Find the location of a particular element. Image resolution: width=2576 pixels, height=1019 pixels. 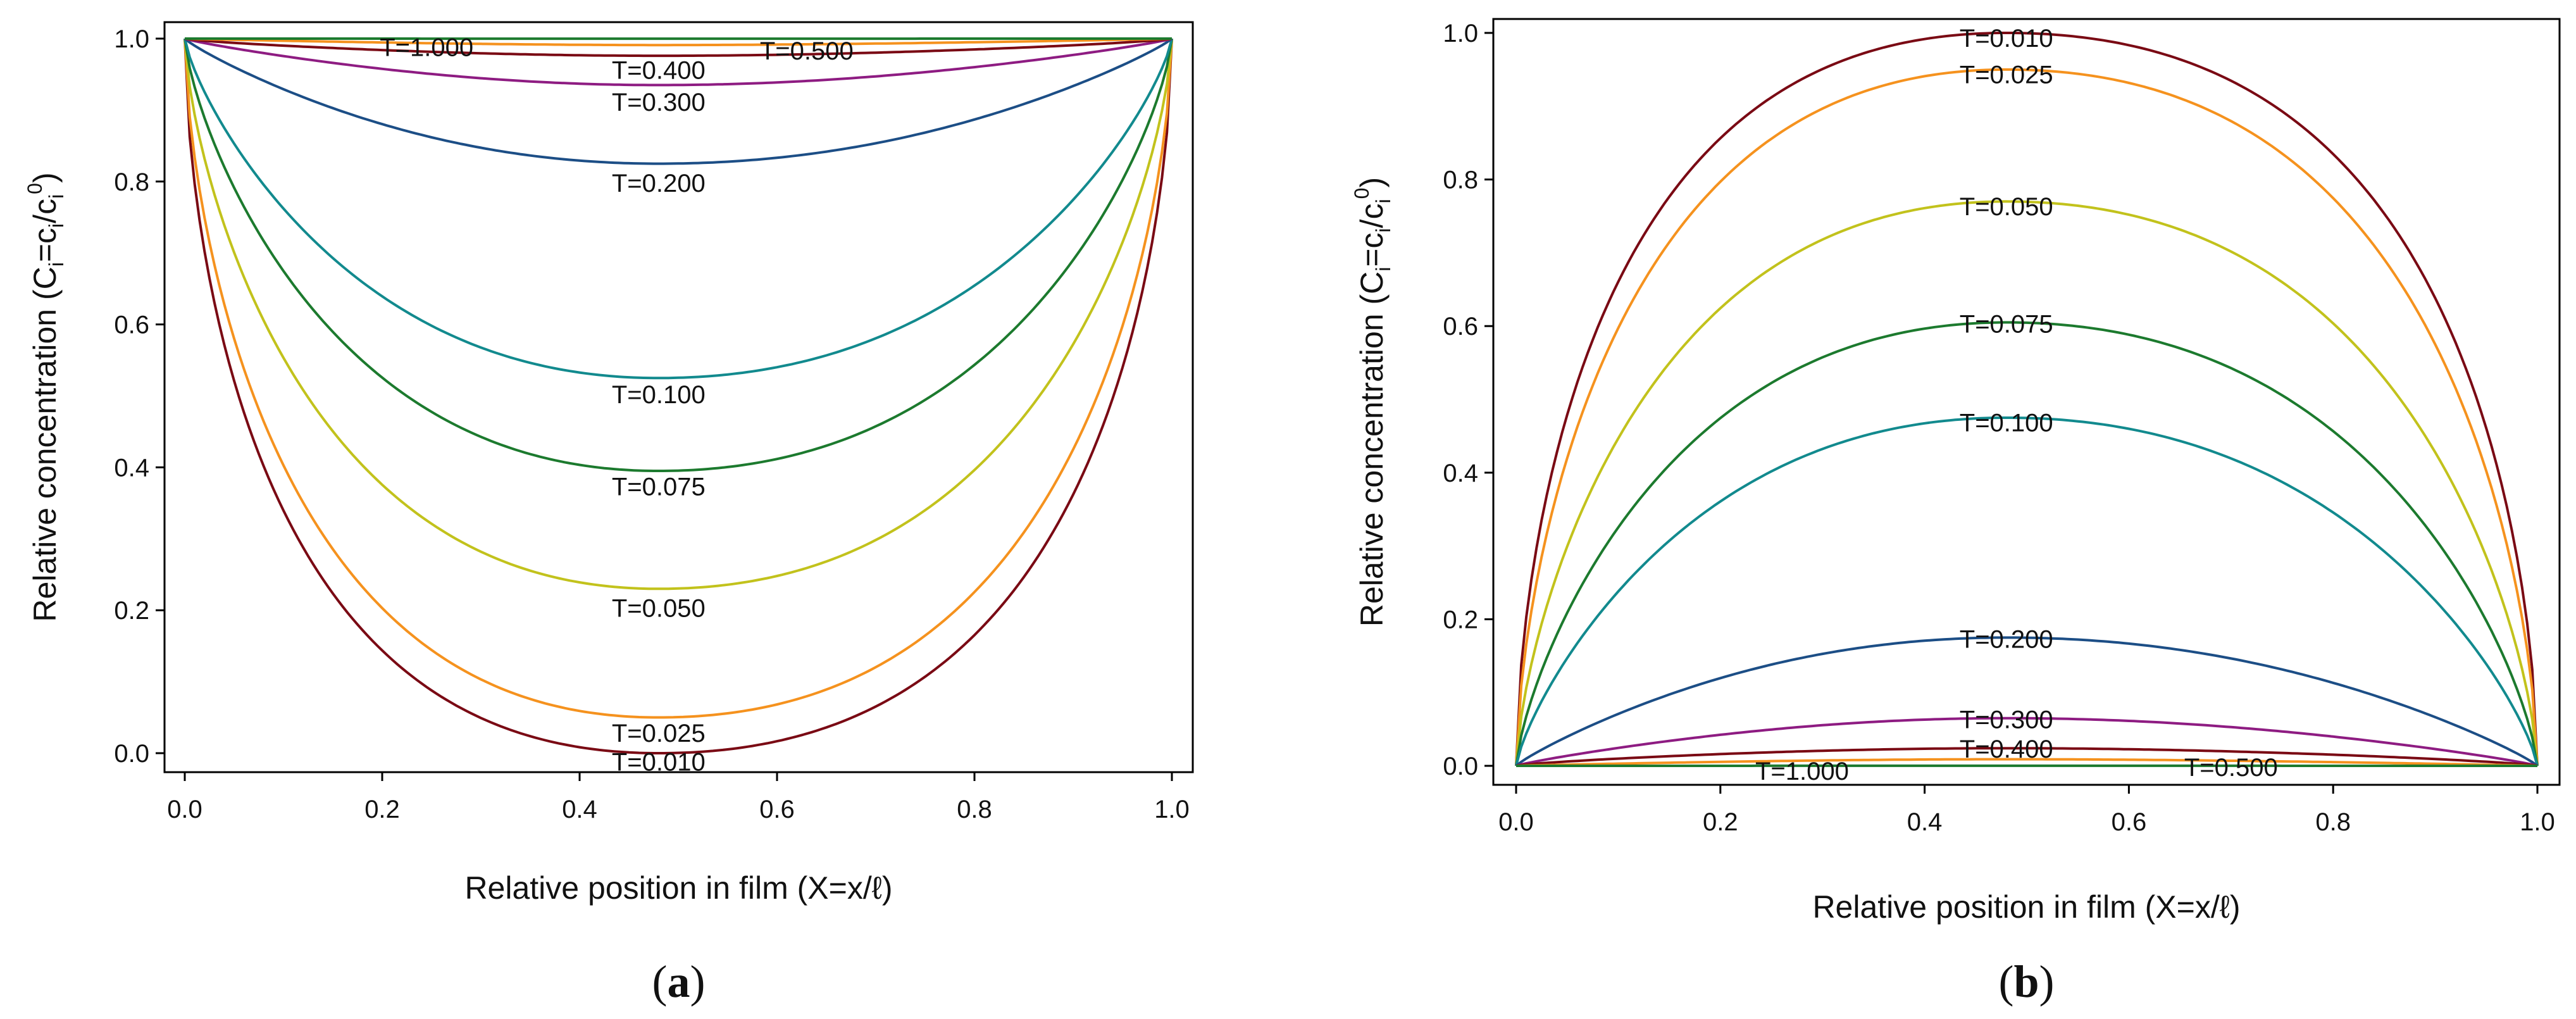

panel-a-label: (a) is located at coordinates (679, 981).